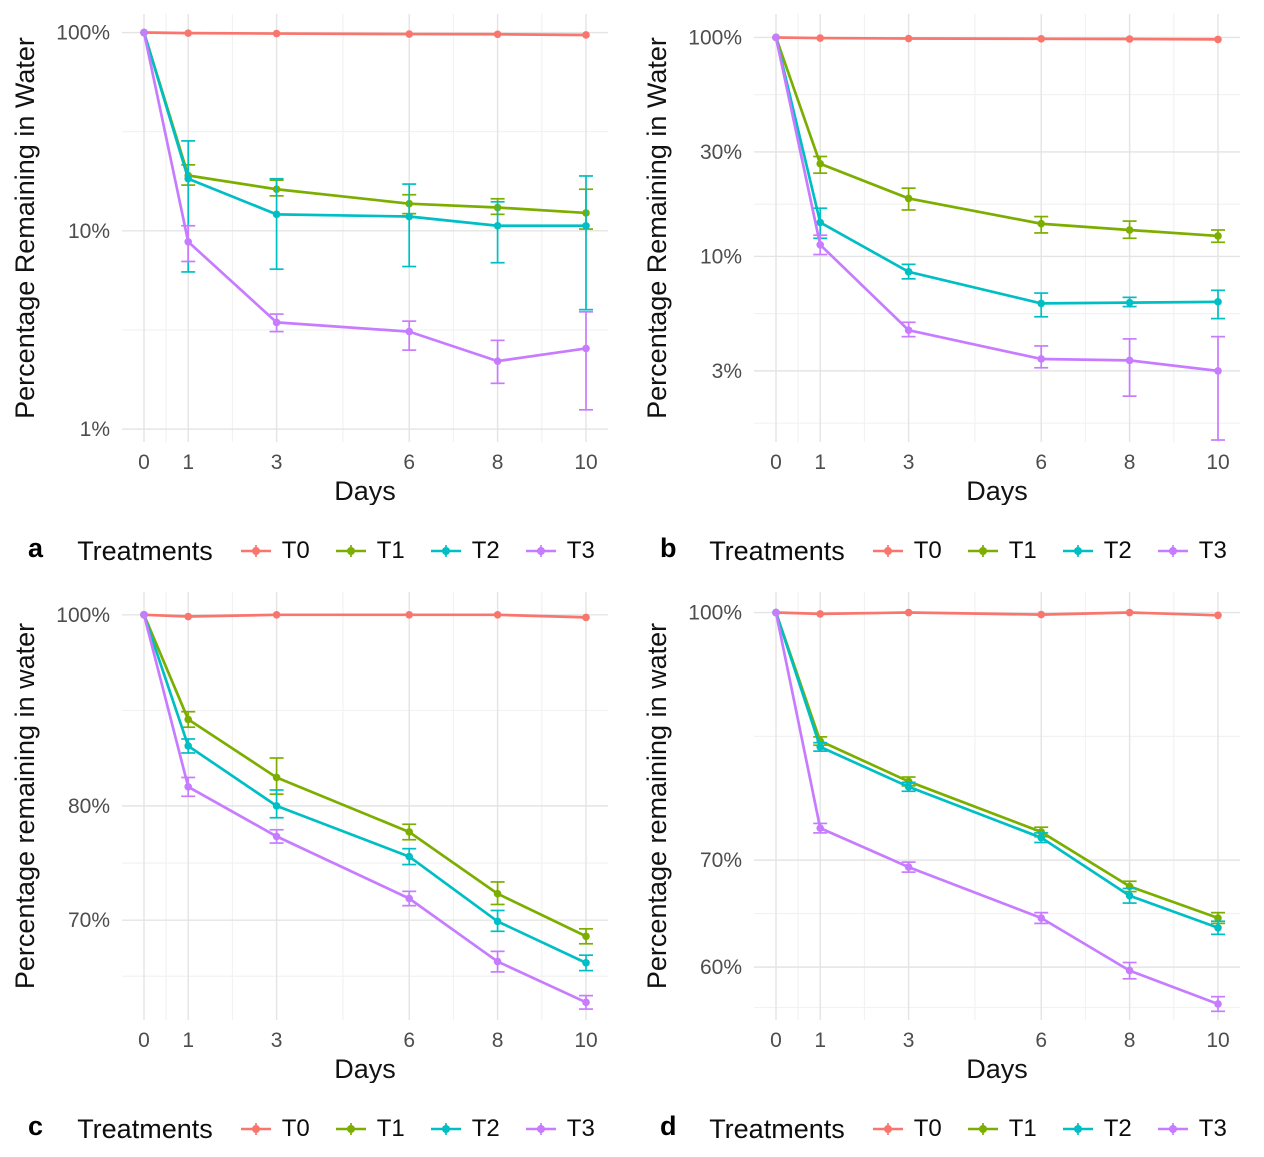 Image resolution: width=1264 pixels, height=1157 pixels. Describe the element at coordinates (445, 551) in the screenshot. I see `legend-key-icon-T2` at that location.